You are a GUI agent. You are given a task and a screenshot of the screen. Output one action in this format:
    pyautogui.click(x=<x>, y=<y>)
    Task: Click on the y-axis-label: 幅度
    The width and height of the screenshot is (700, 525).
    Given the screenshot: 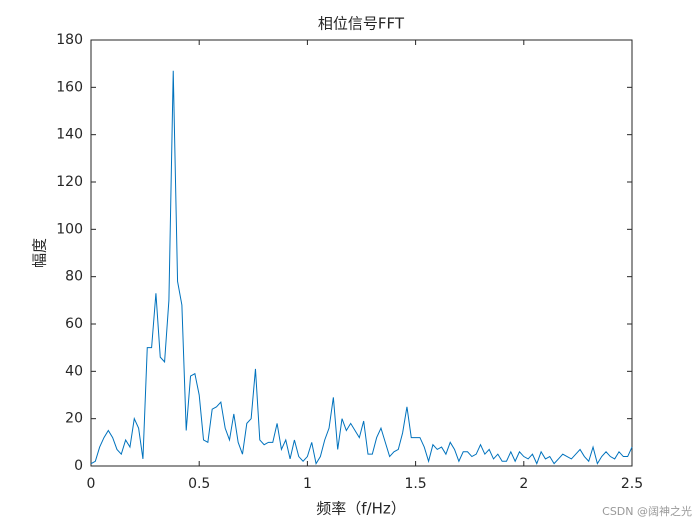 What is the action you would take?
    pyautogui.click(x=40, y=253)
    